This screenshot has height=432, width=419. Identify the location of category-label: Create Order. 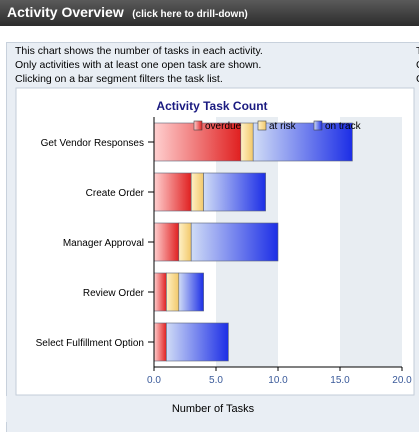
(115, 193).